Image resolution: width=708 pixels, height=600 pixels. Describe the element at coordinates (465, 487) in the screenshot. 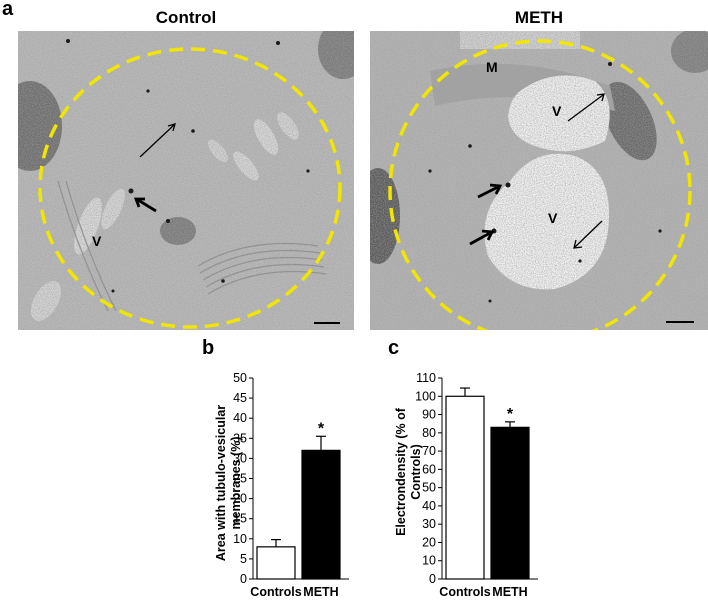

I see `chart-c-bar-controls` at that location.